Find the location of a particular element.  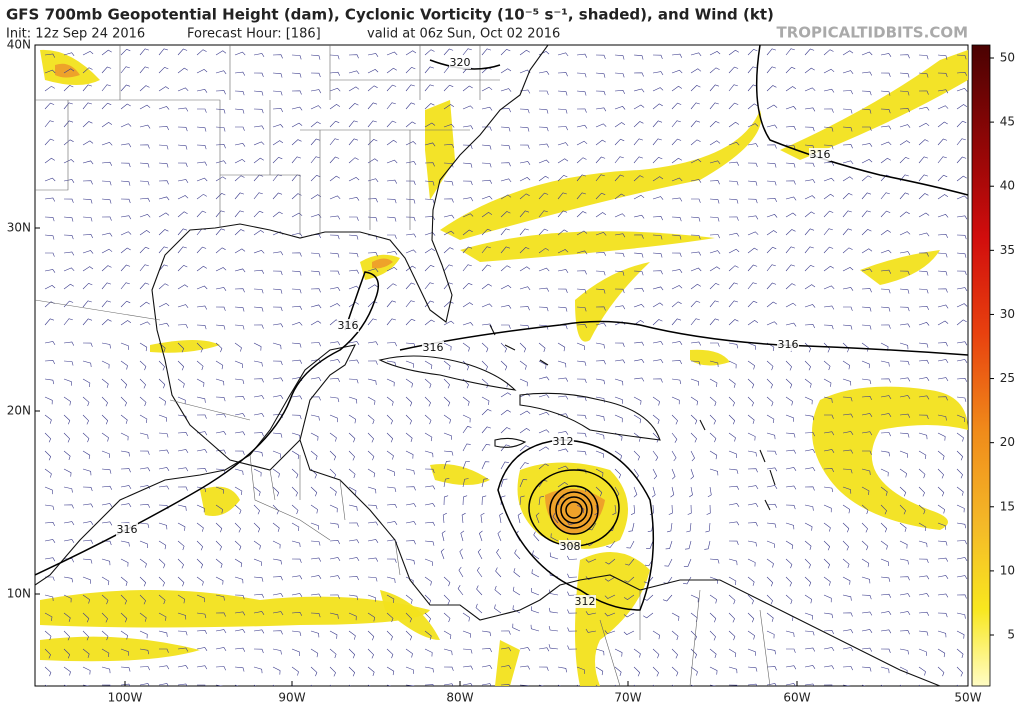

colorbar-label: 20 is located at coordinates (1007, 442).